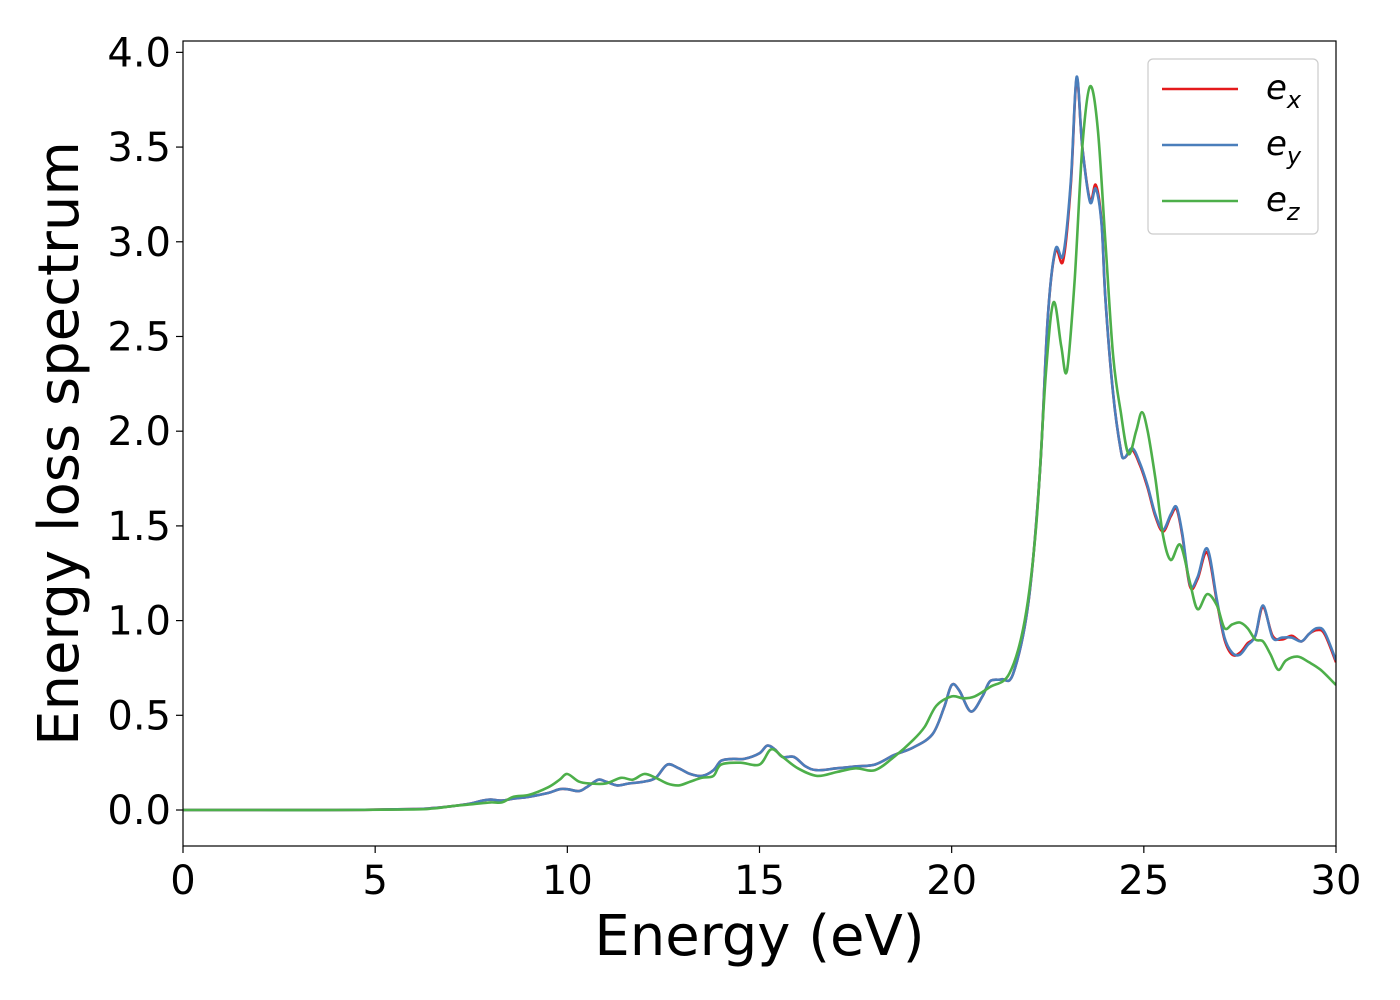  What do you see at coordinates (139, 716) in the screenshot?
I see `y-tick-label: 0.5` at bounding box center [139, 716].